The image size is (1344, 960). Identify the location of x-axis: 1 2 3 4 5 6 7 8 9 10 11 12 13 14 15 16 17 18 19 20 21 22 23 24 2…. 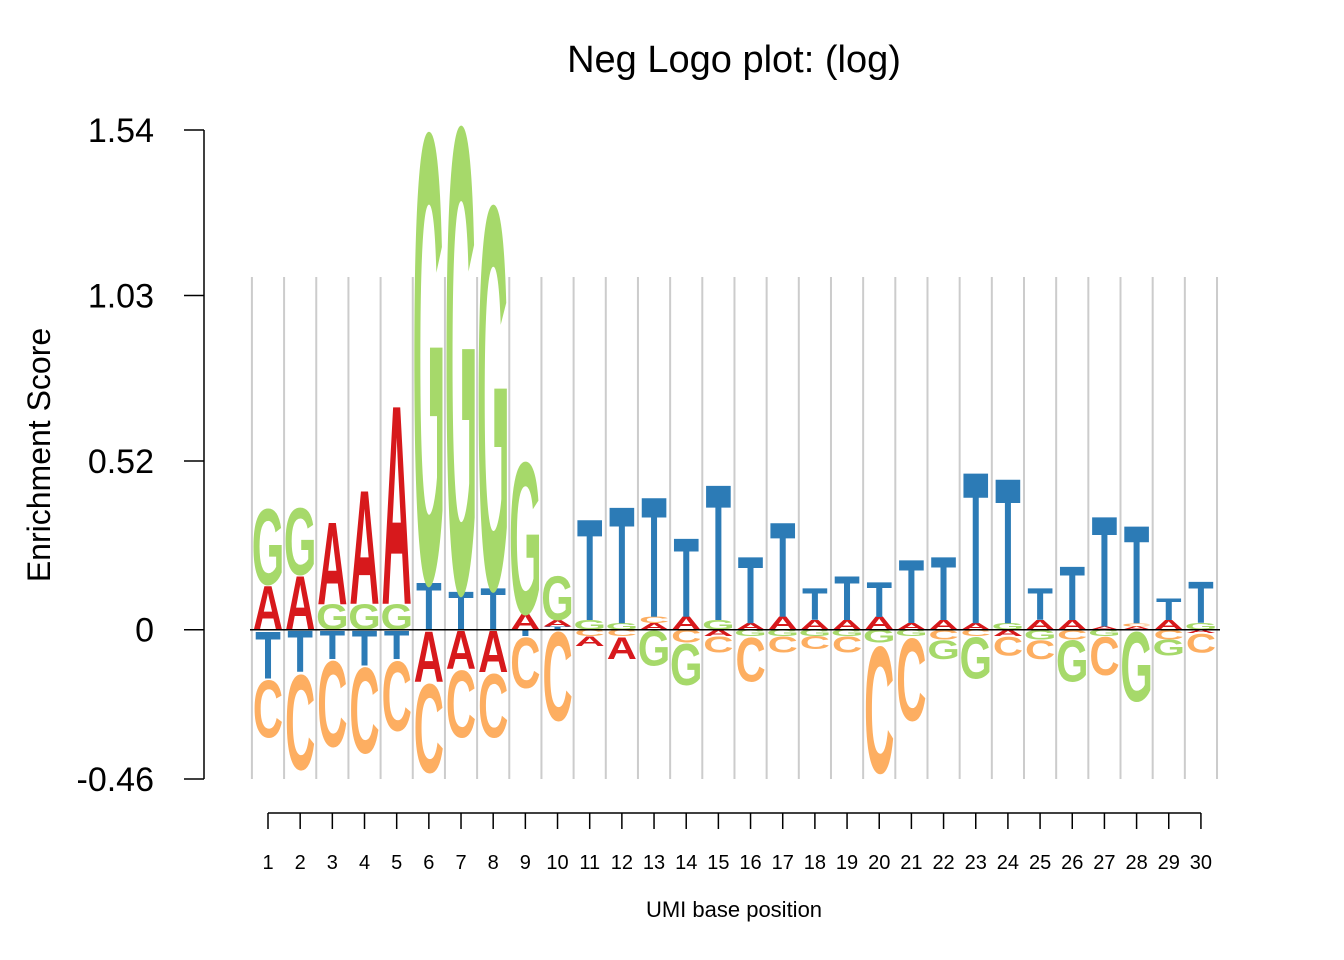
(737, 843).